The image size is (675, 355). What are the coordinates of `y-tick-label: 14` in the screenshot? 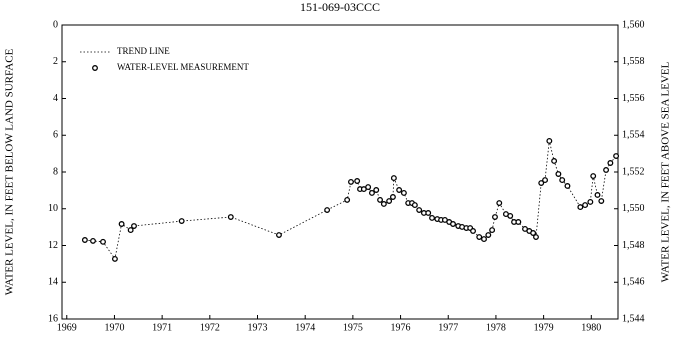 It's located at (53, 282).